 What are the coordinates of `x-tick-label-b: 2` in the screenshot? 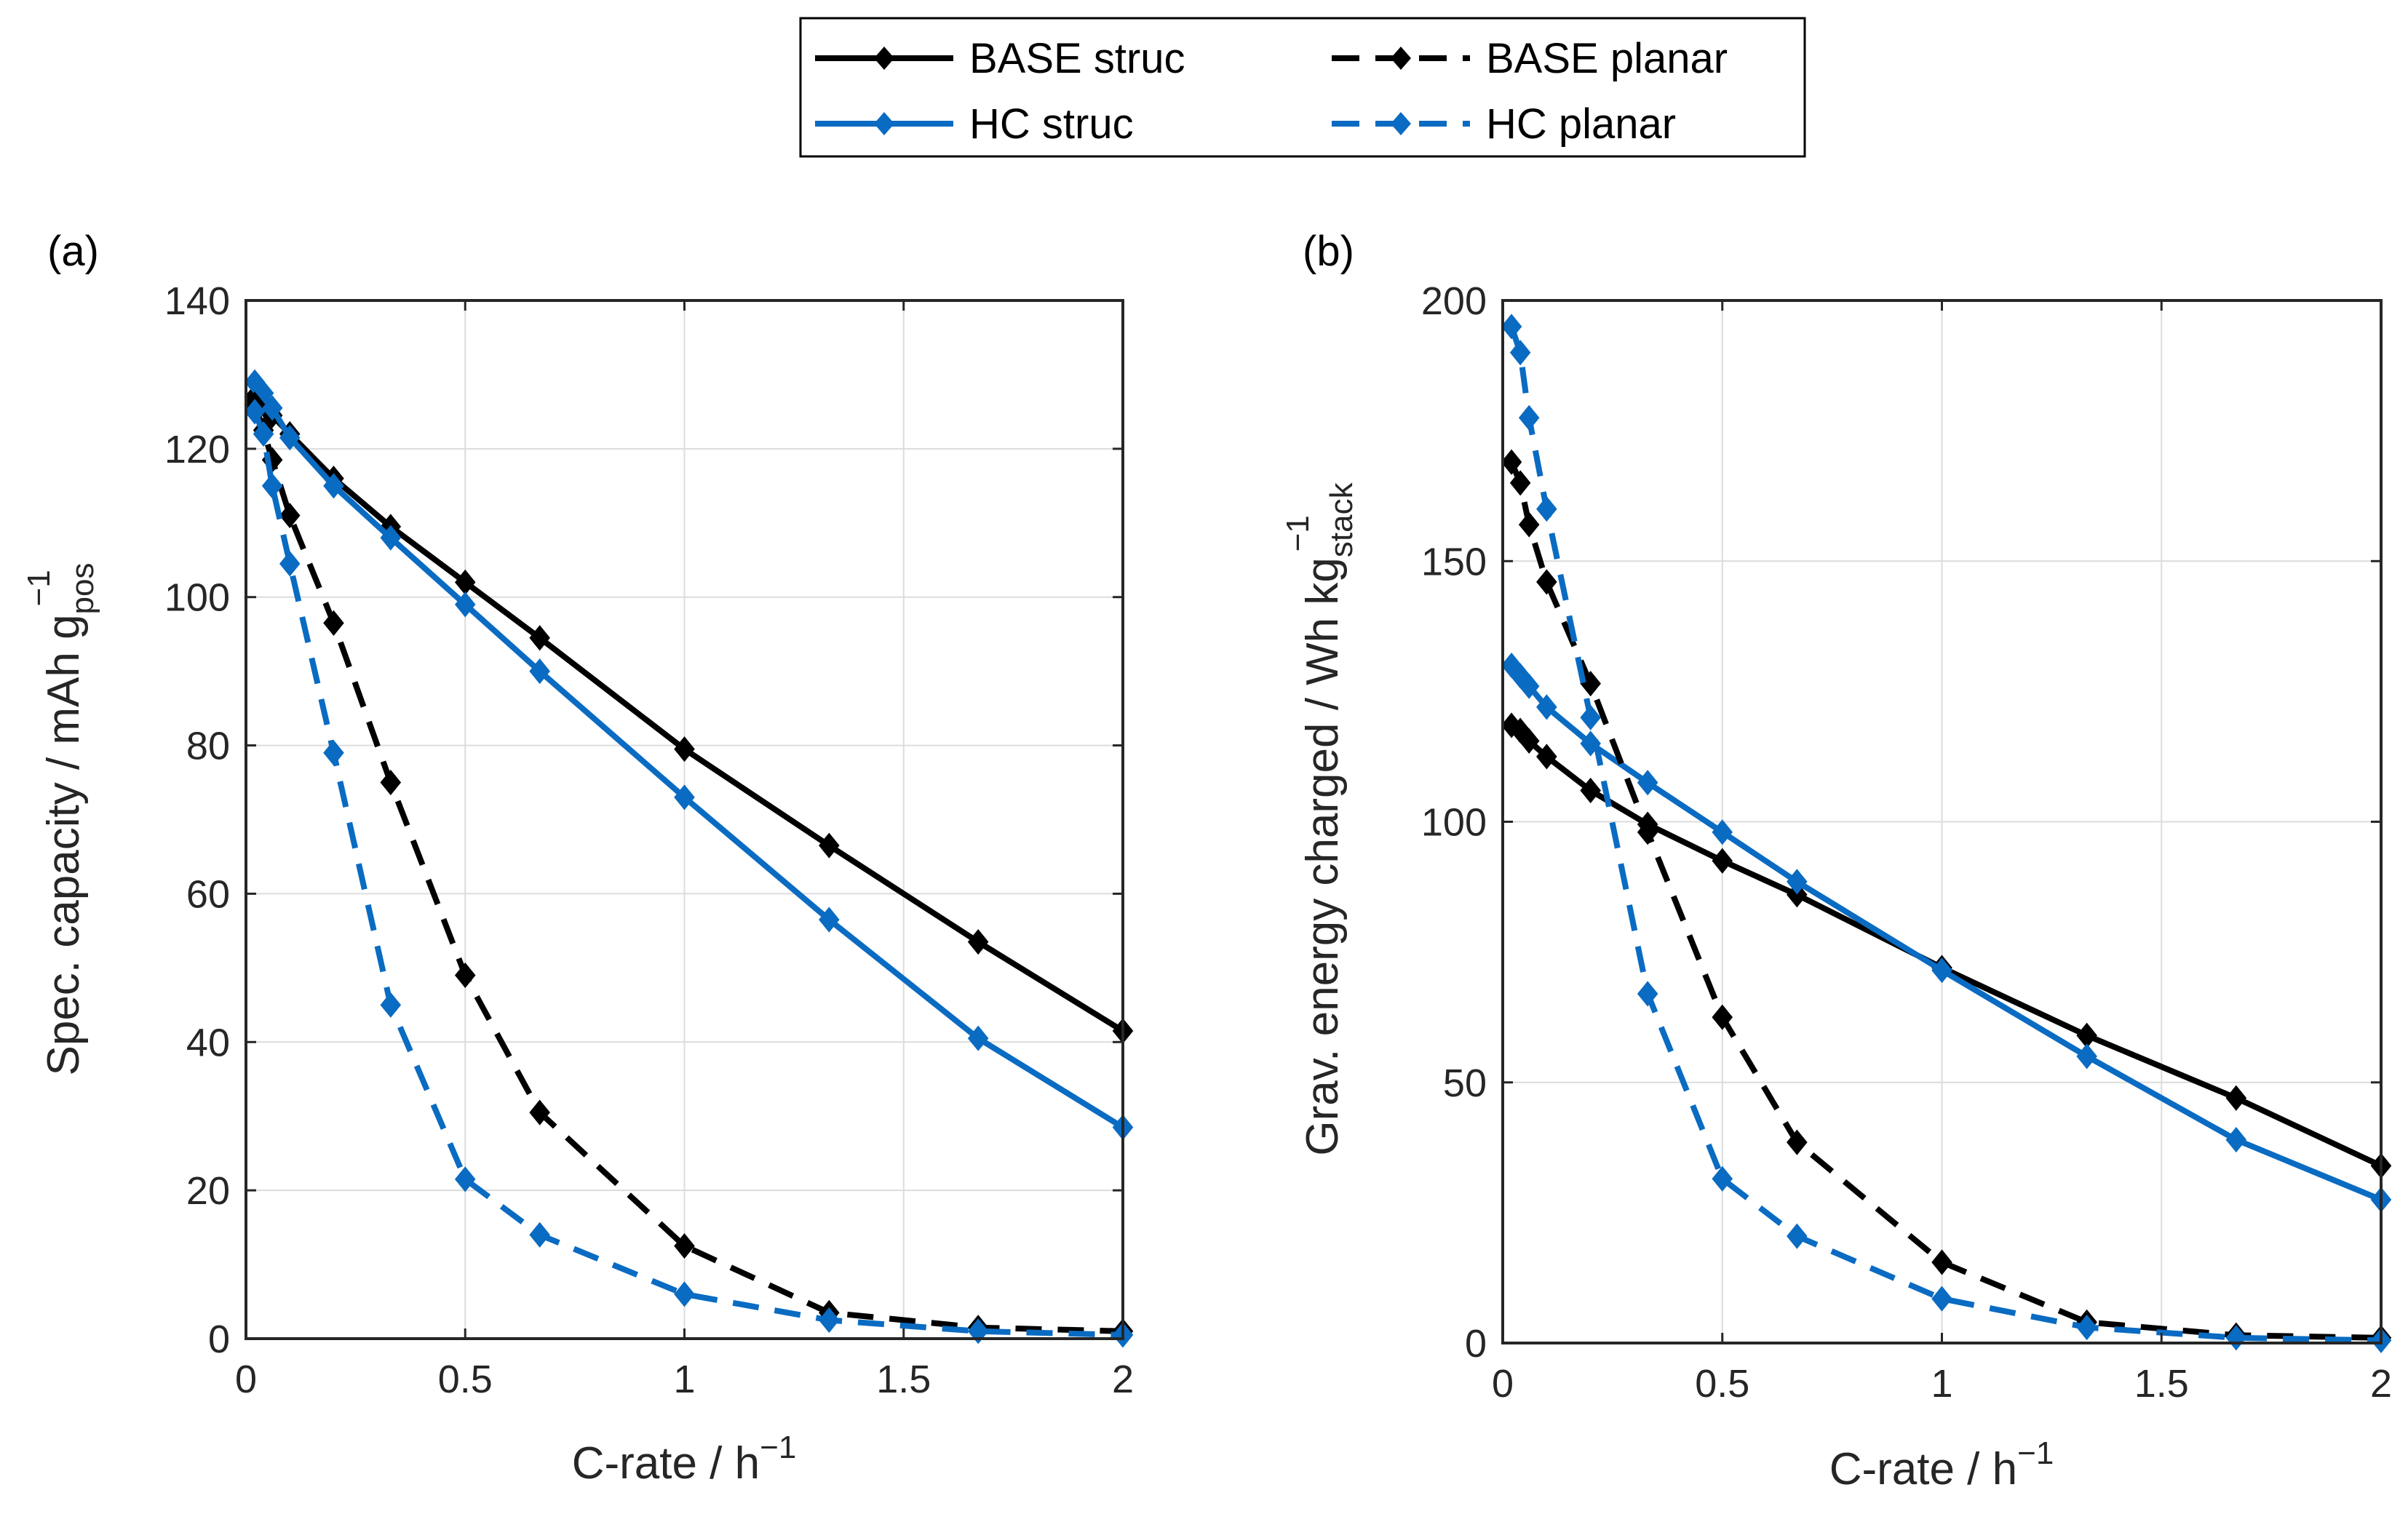 It's located at (2381, 1384).